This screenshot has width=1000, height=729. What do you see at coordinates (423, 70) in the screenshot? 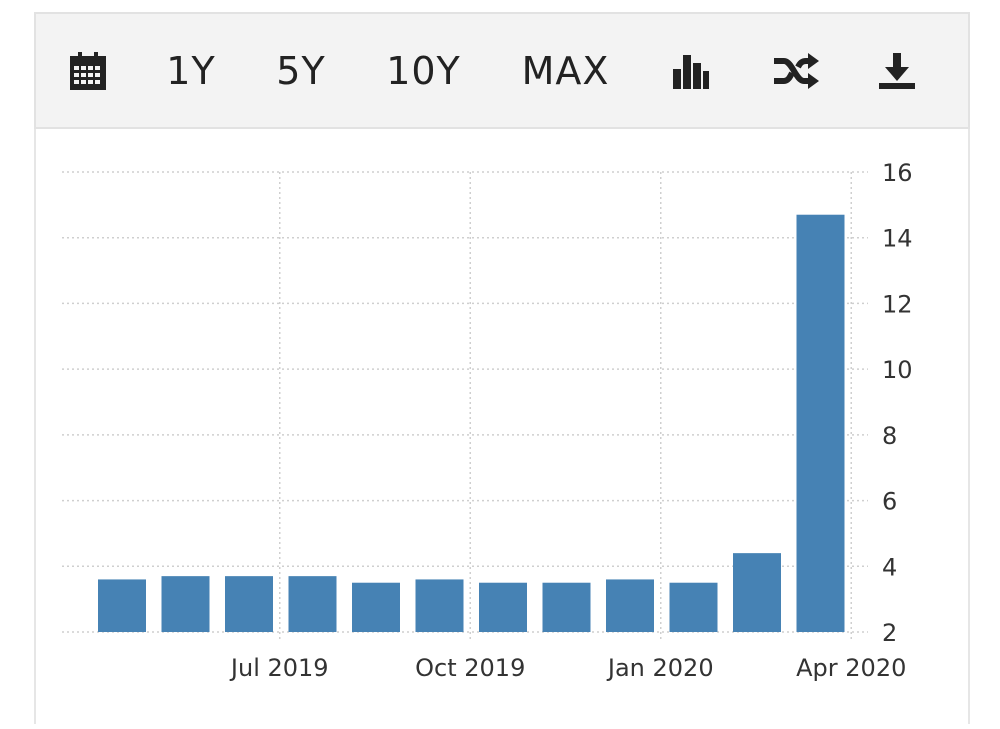
I see `range-10y-button: 10Y` at bounding box center [423, 70].